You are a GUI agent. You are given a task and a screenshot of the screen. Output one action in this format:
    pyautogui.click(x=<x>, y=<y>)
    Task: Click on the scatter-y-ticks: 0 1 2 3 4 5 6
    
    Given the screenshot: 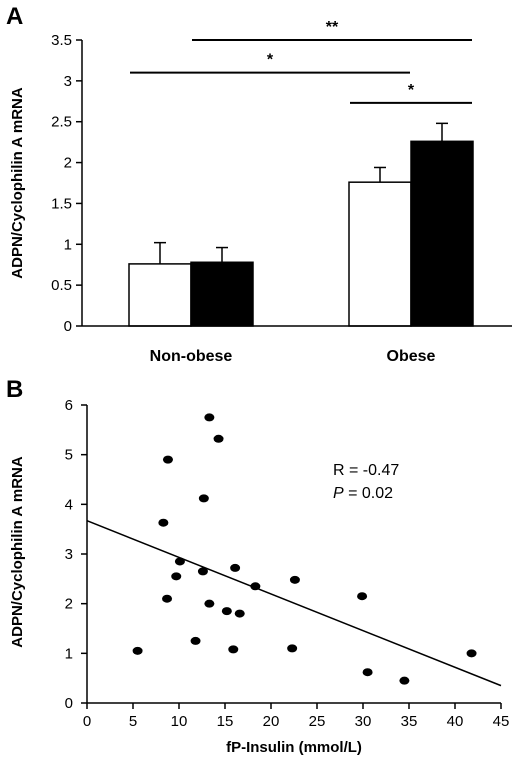 What is the action you would take?
    pyautogui.click(x=76, y=554)
    